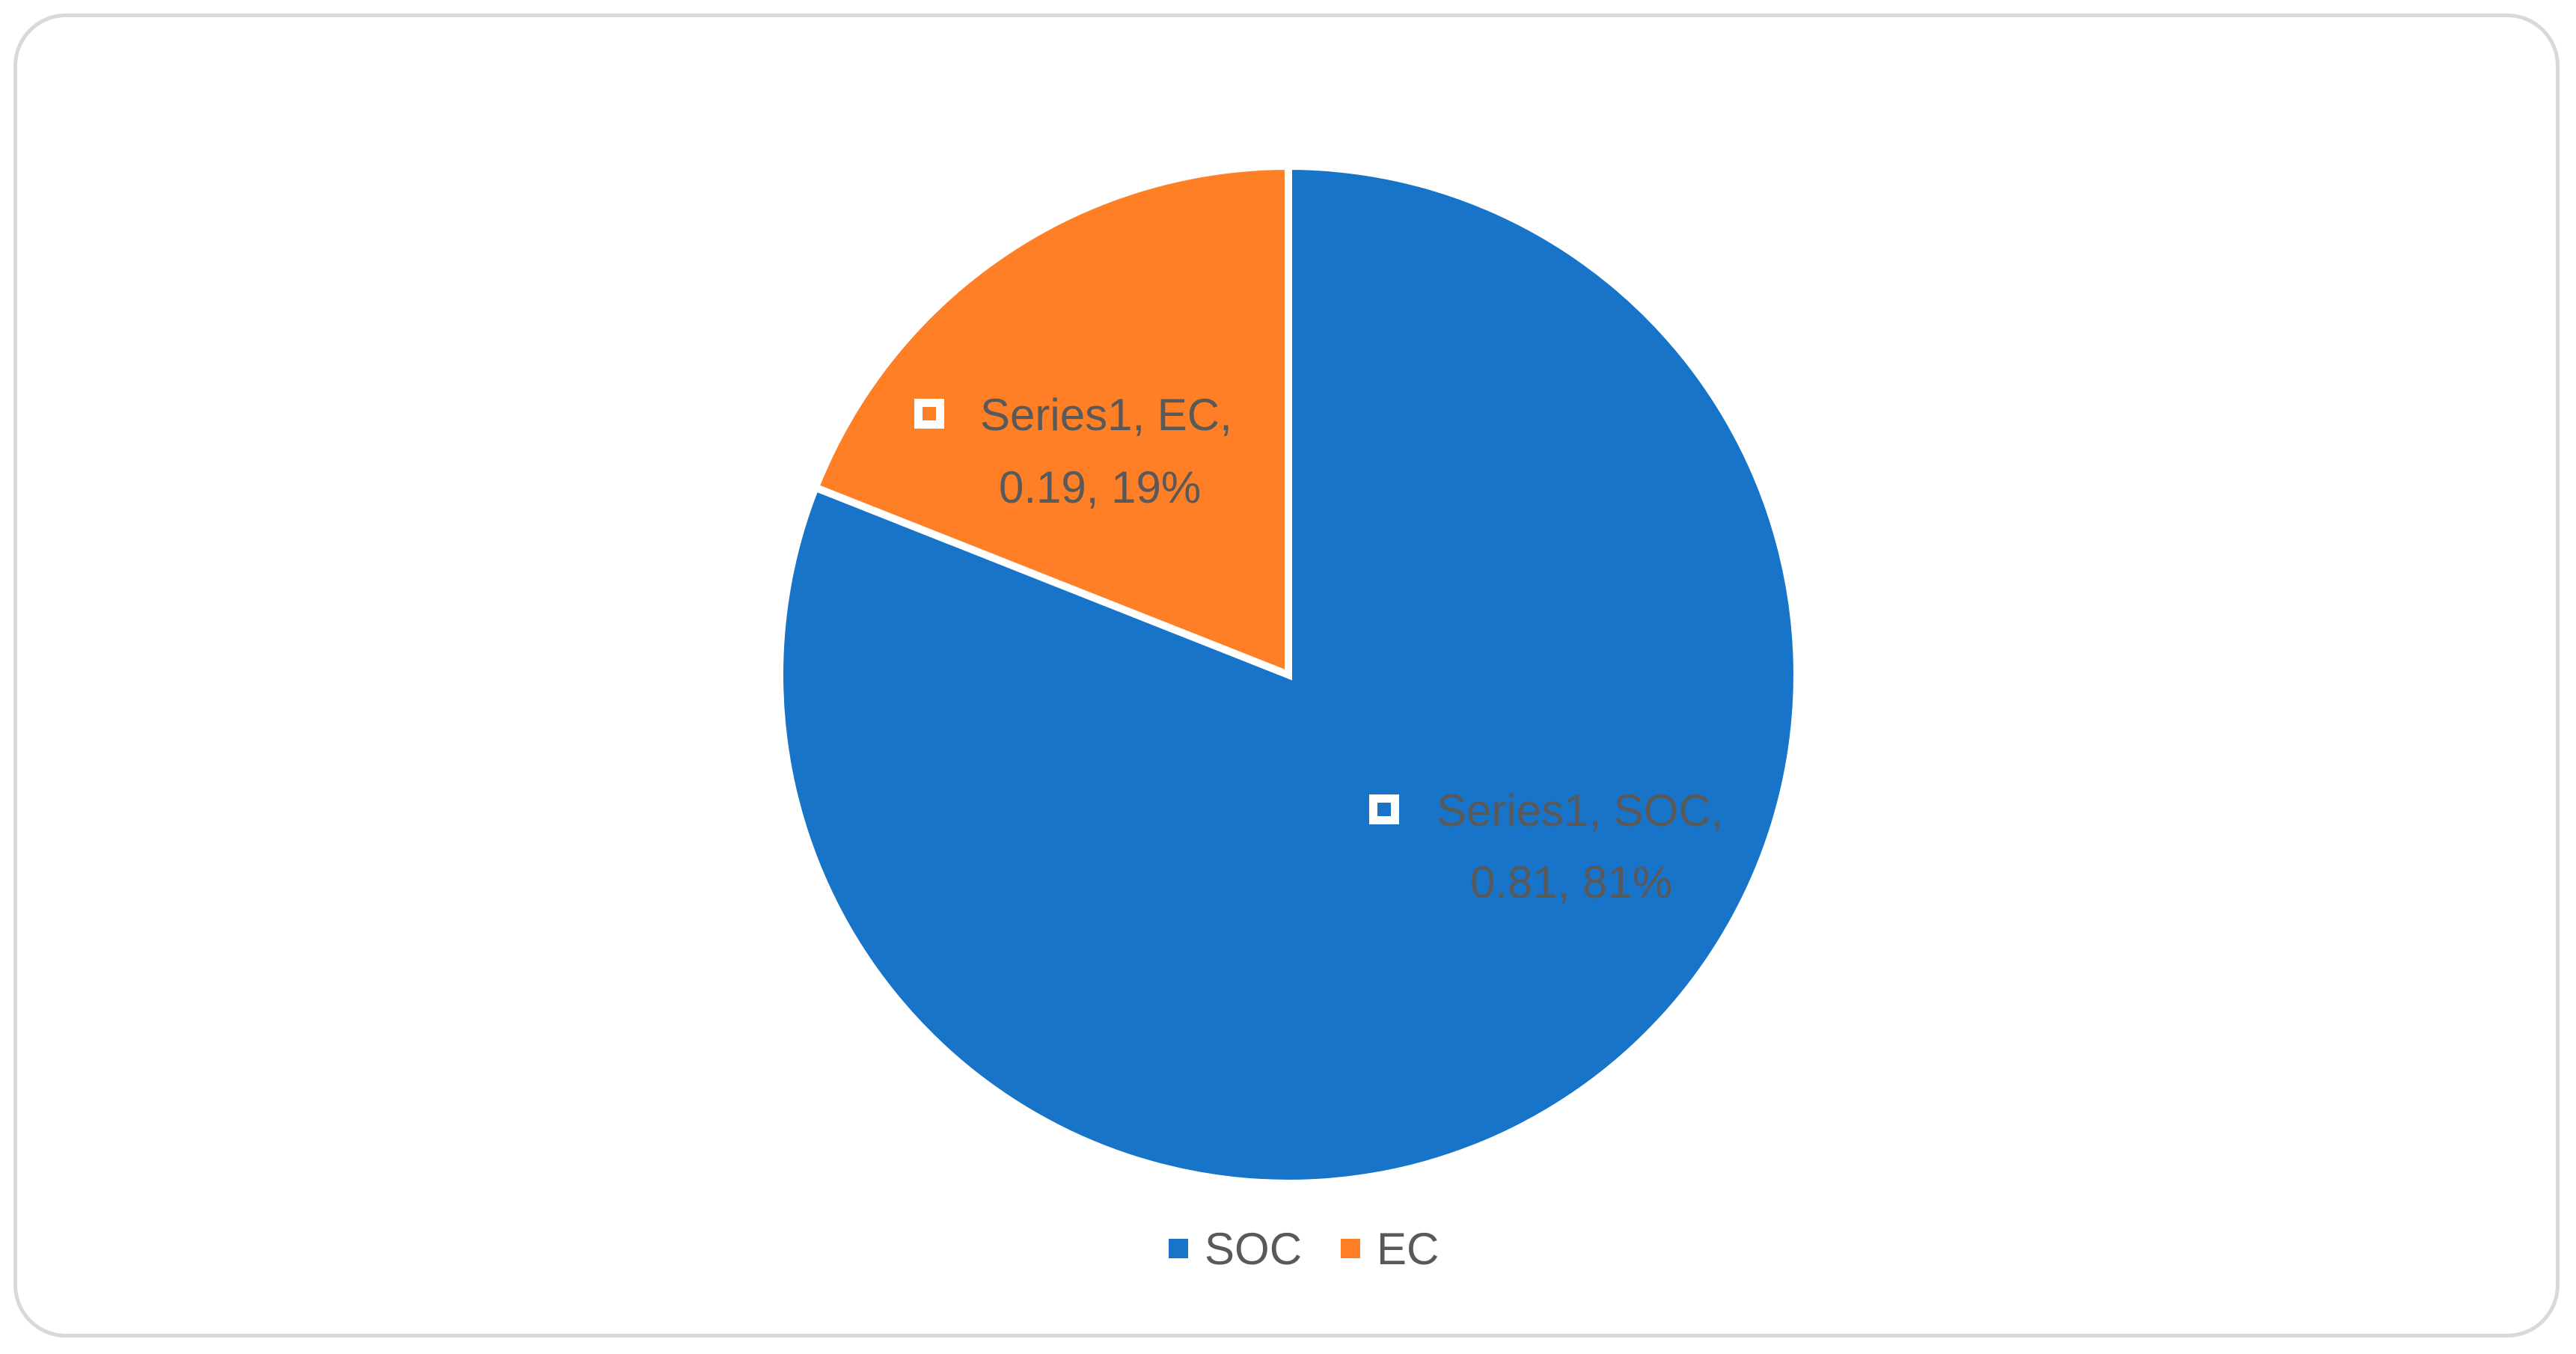 The image size is (2576, 1354). Describe the element at coordinates (1100, 487) in the screenshot. I see `data-label-ec-line2: 0.19, 19%` at that location.